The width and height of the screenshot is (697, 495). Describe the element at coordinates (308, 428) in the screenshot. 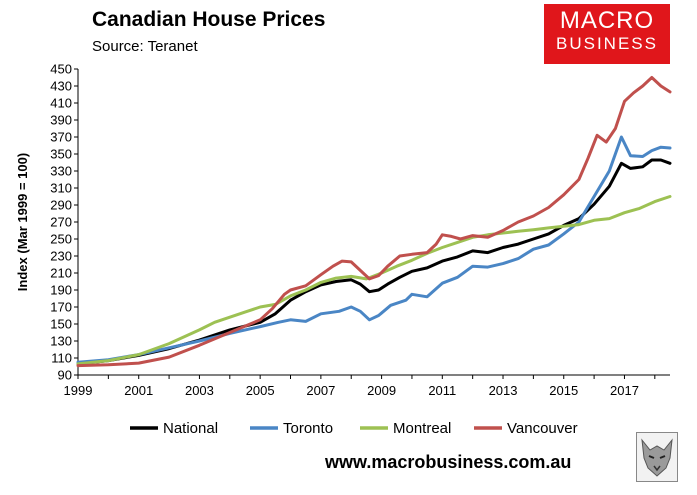

I see `legend-label-toronto: Toronto` at that location.